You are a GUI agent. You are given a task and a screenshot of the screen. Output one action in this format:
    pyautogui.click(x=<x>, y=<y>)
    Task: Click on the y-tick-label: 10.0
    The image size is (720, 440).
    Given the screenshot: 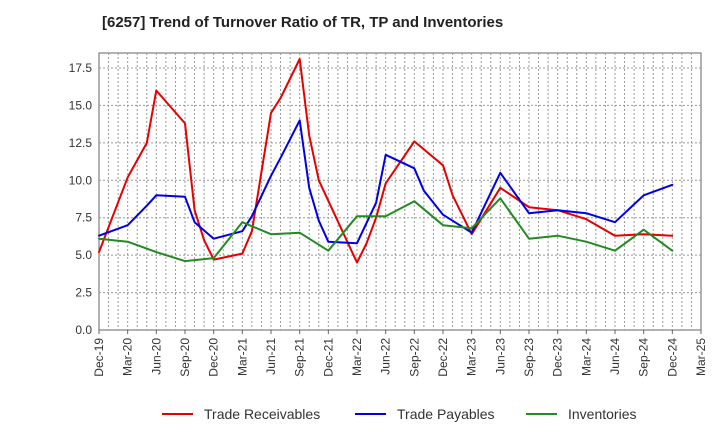 What is the action you would take?
    pyautogui.click(x=81, y=180)
    